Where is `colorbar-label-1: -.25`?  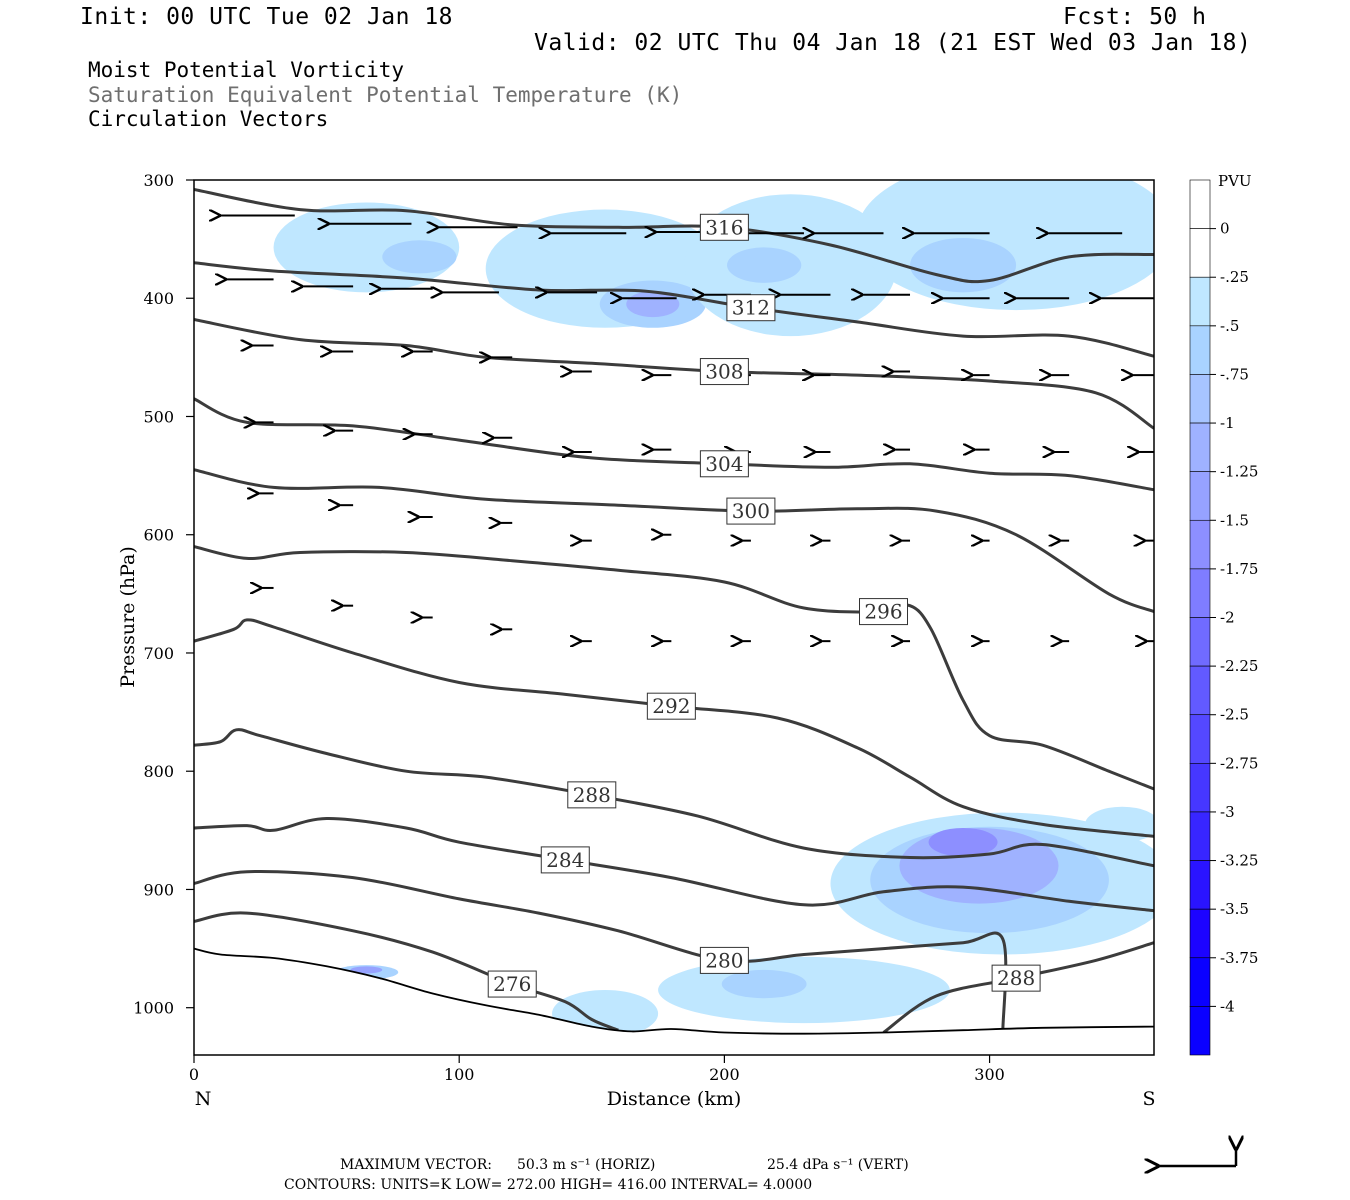 colorbar-label-1: -.25 is located at coordinates (1234, 277).